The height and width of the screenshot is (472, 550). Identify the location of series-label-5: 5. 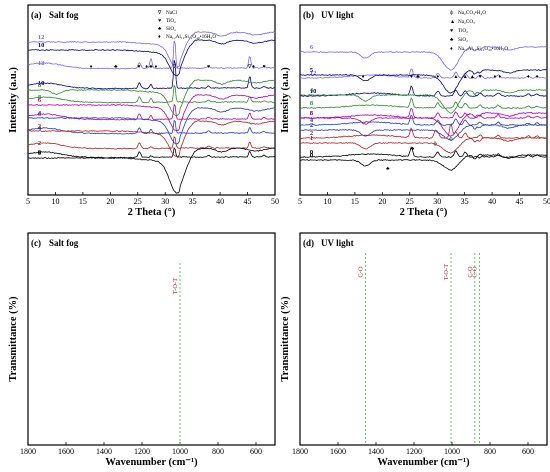
(312, 70).